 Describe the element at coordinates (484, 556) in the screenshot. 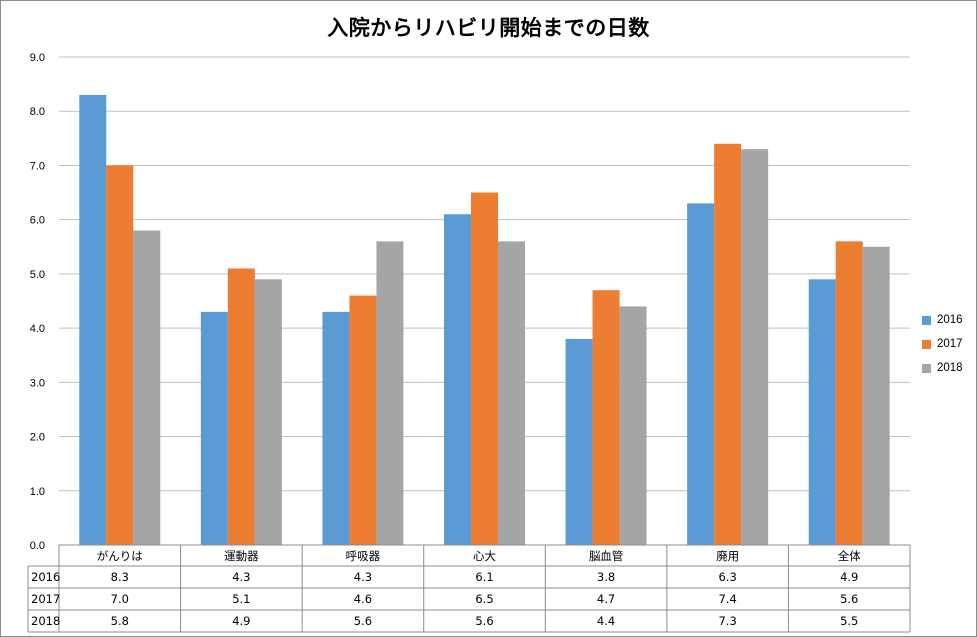

I see `category-label: 心大` at that location.